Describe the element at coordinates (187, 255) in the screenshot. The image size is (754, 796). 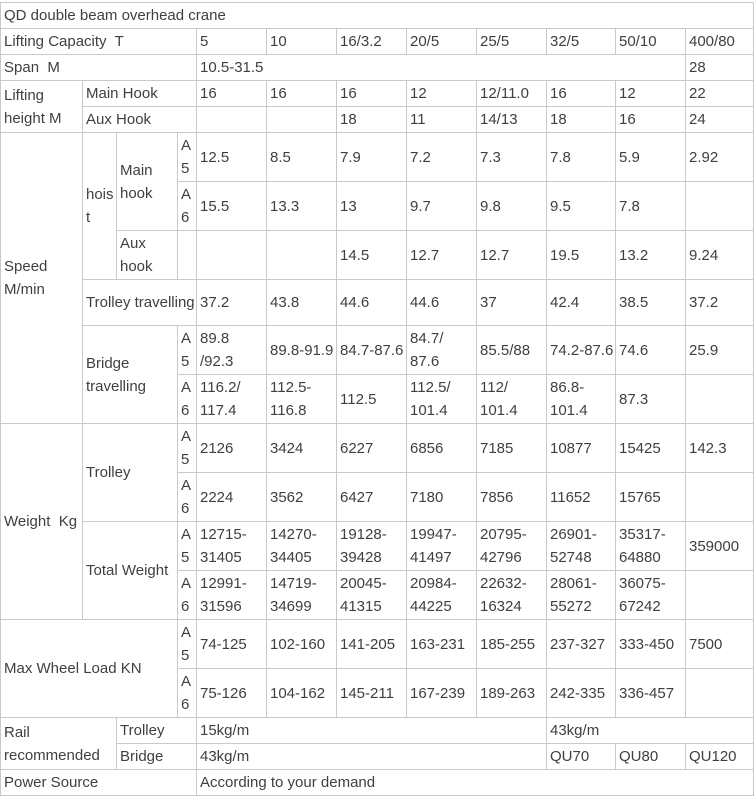
I see `a-label-empty` at that location.